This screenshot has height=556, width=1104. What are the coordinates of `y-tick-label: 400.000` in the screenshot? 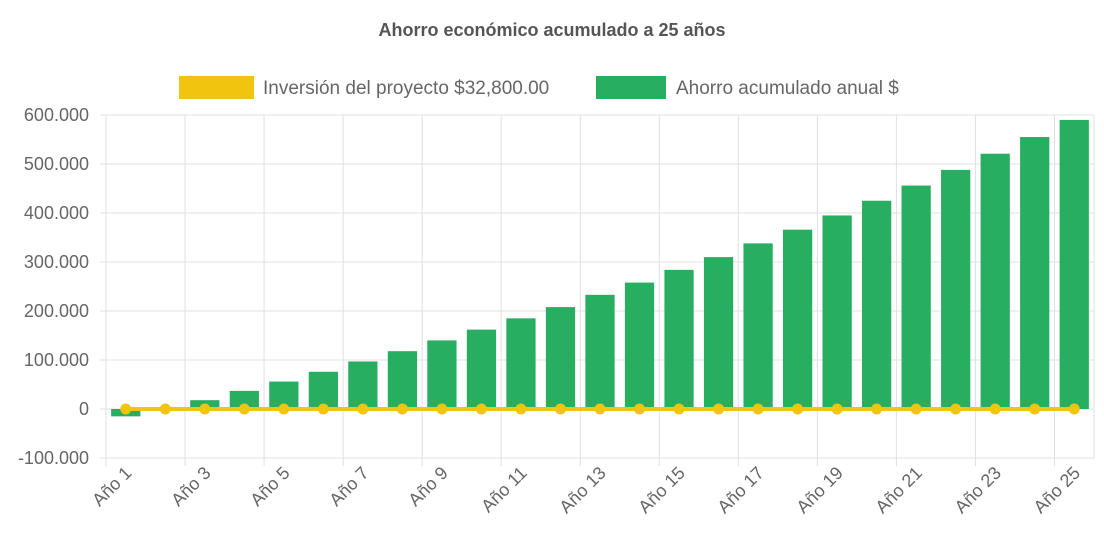 It's located at (56, 213).